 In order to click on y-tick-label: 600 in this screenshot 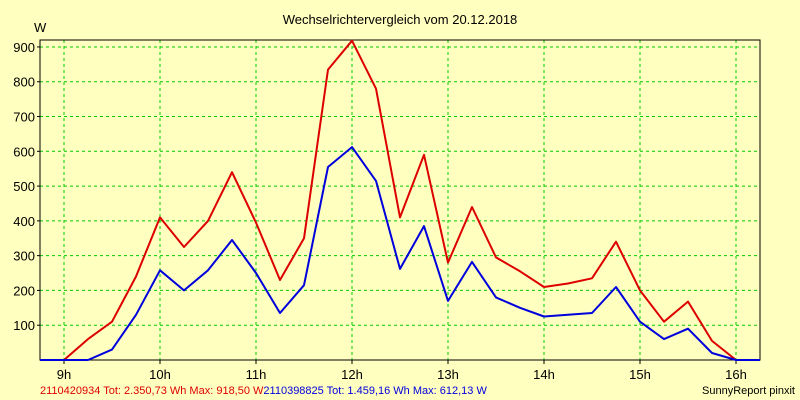, I will do `click(24, 151)`.